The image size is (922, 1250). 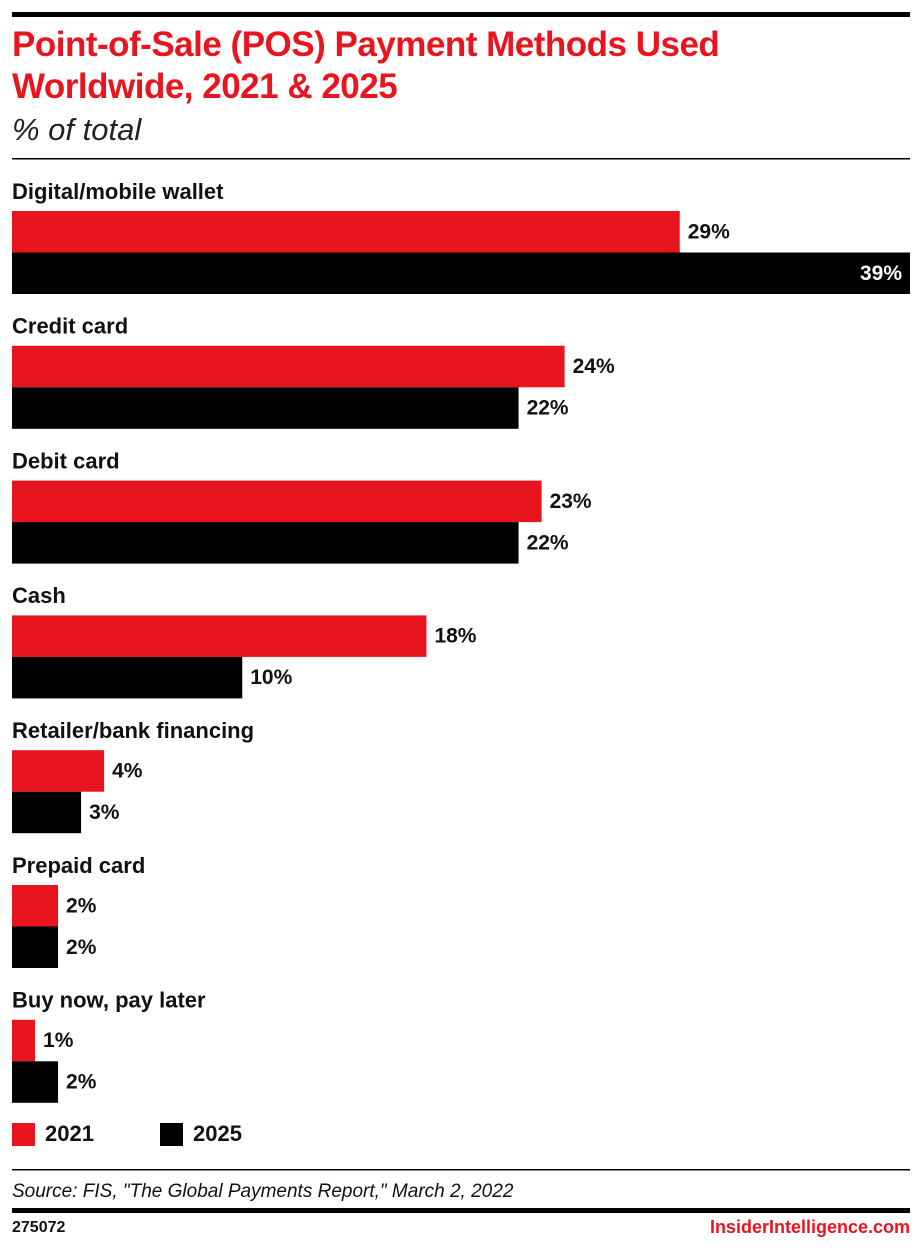 I want to click on source-rule, so click(x=461, y=1170).